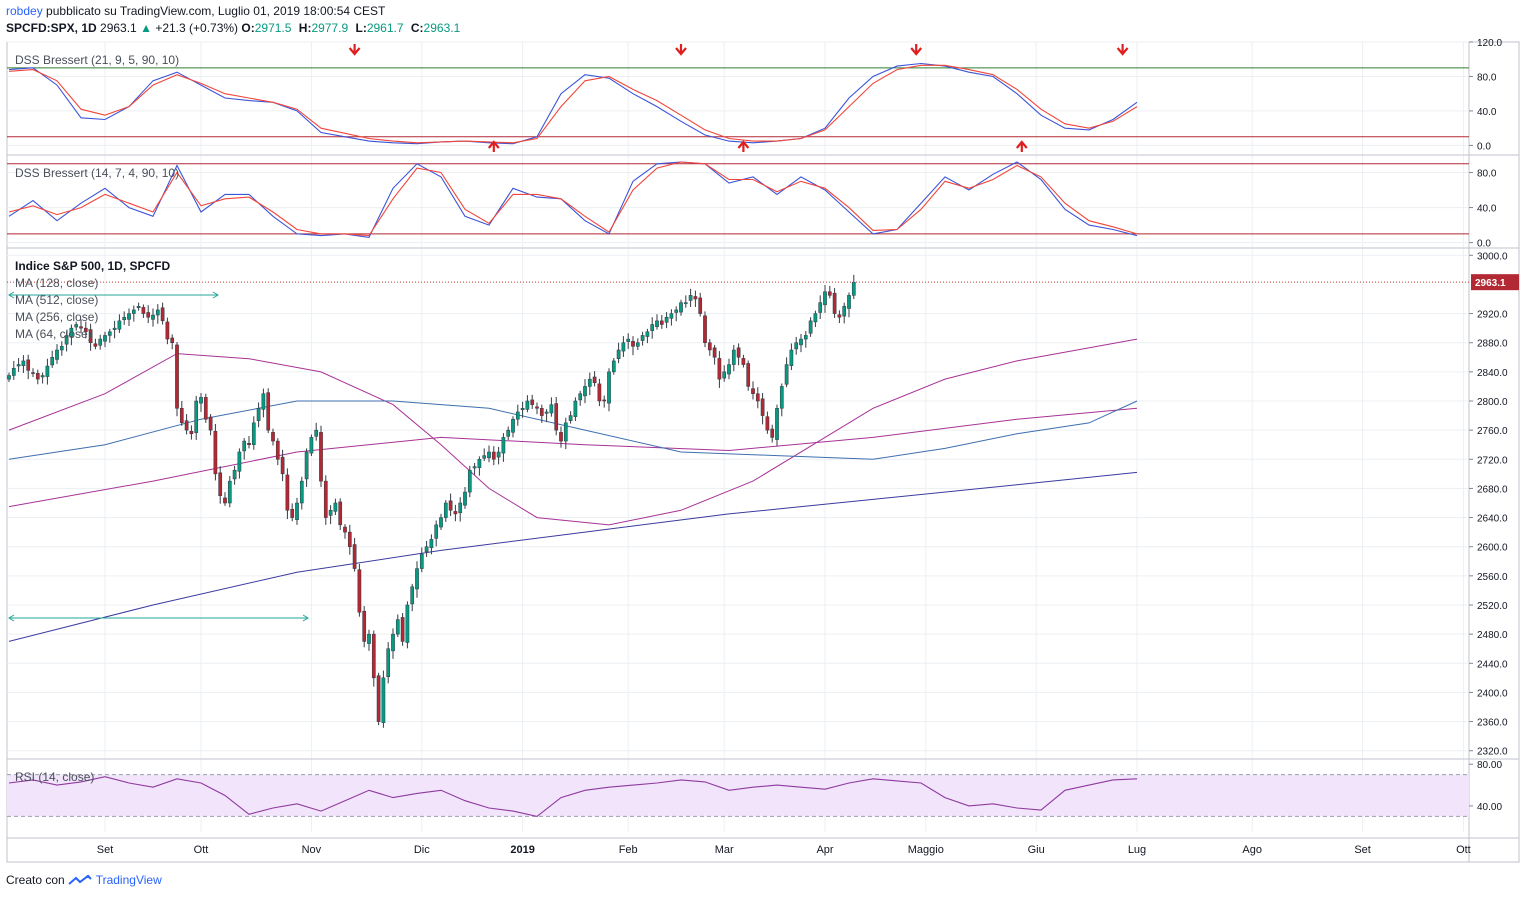  What do you see at coordinates (1492, 577) in the screenshot?
I see `y-tick-label: 2560.0` at bounding box center [1492, 577].